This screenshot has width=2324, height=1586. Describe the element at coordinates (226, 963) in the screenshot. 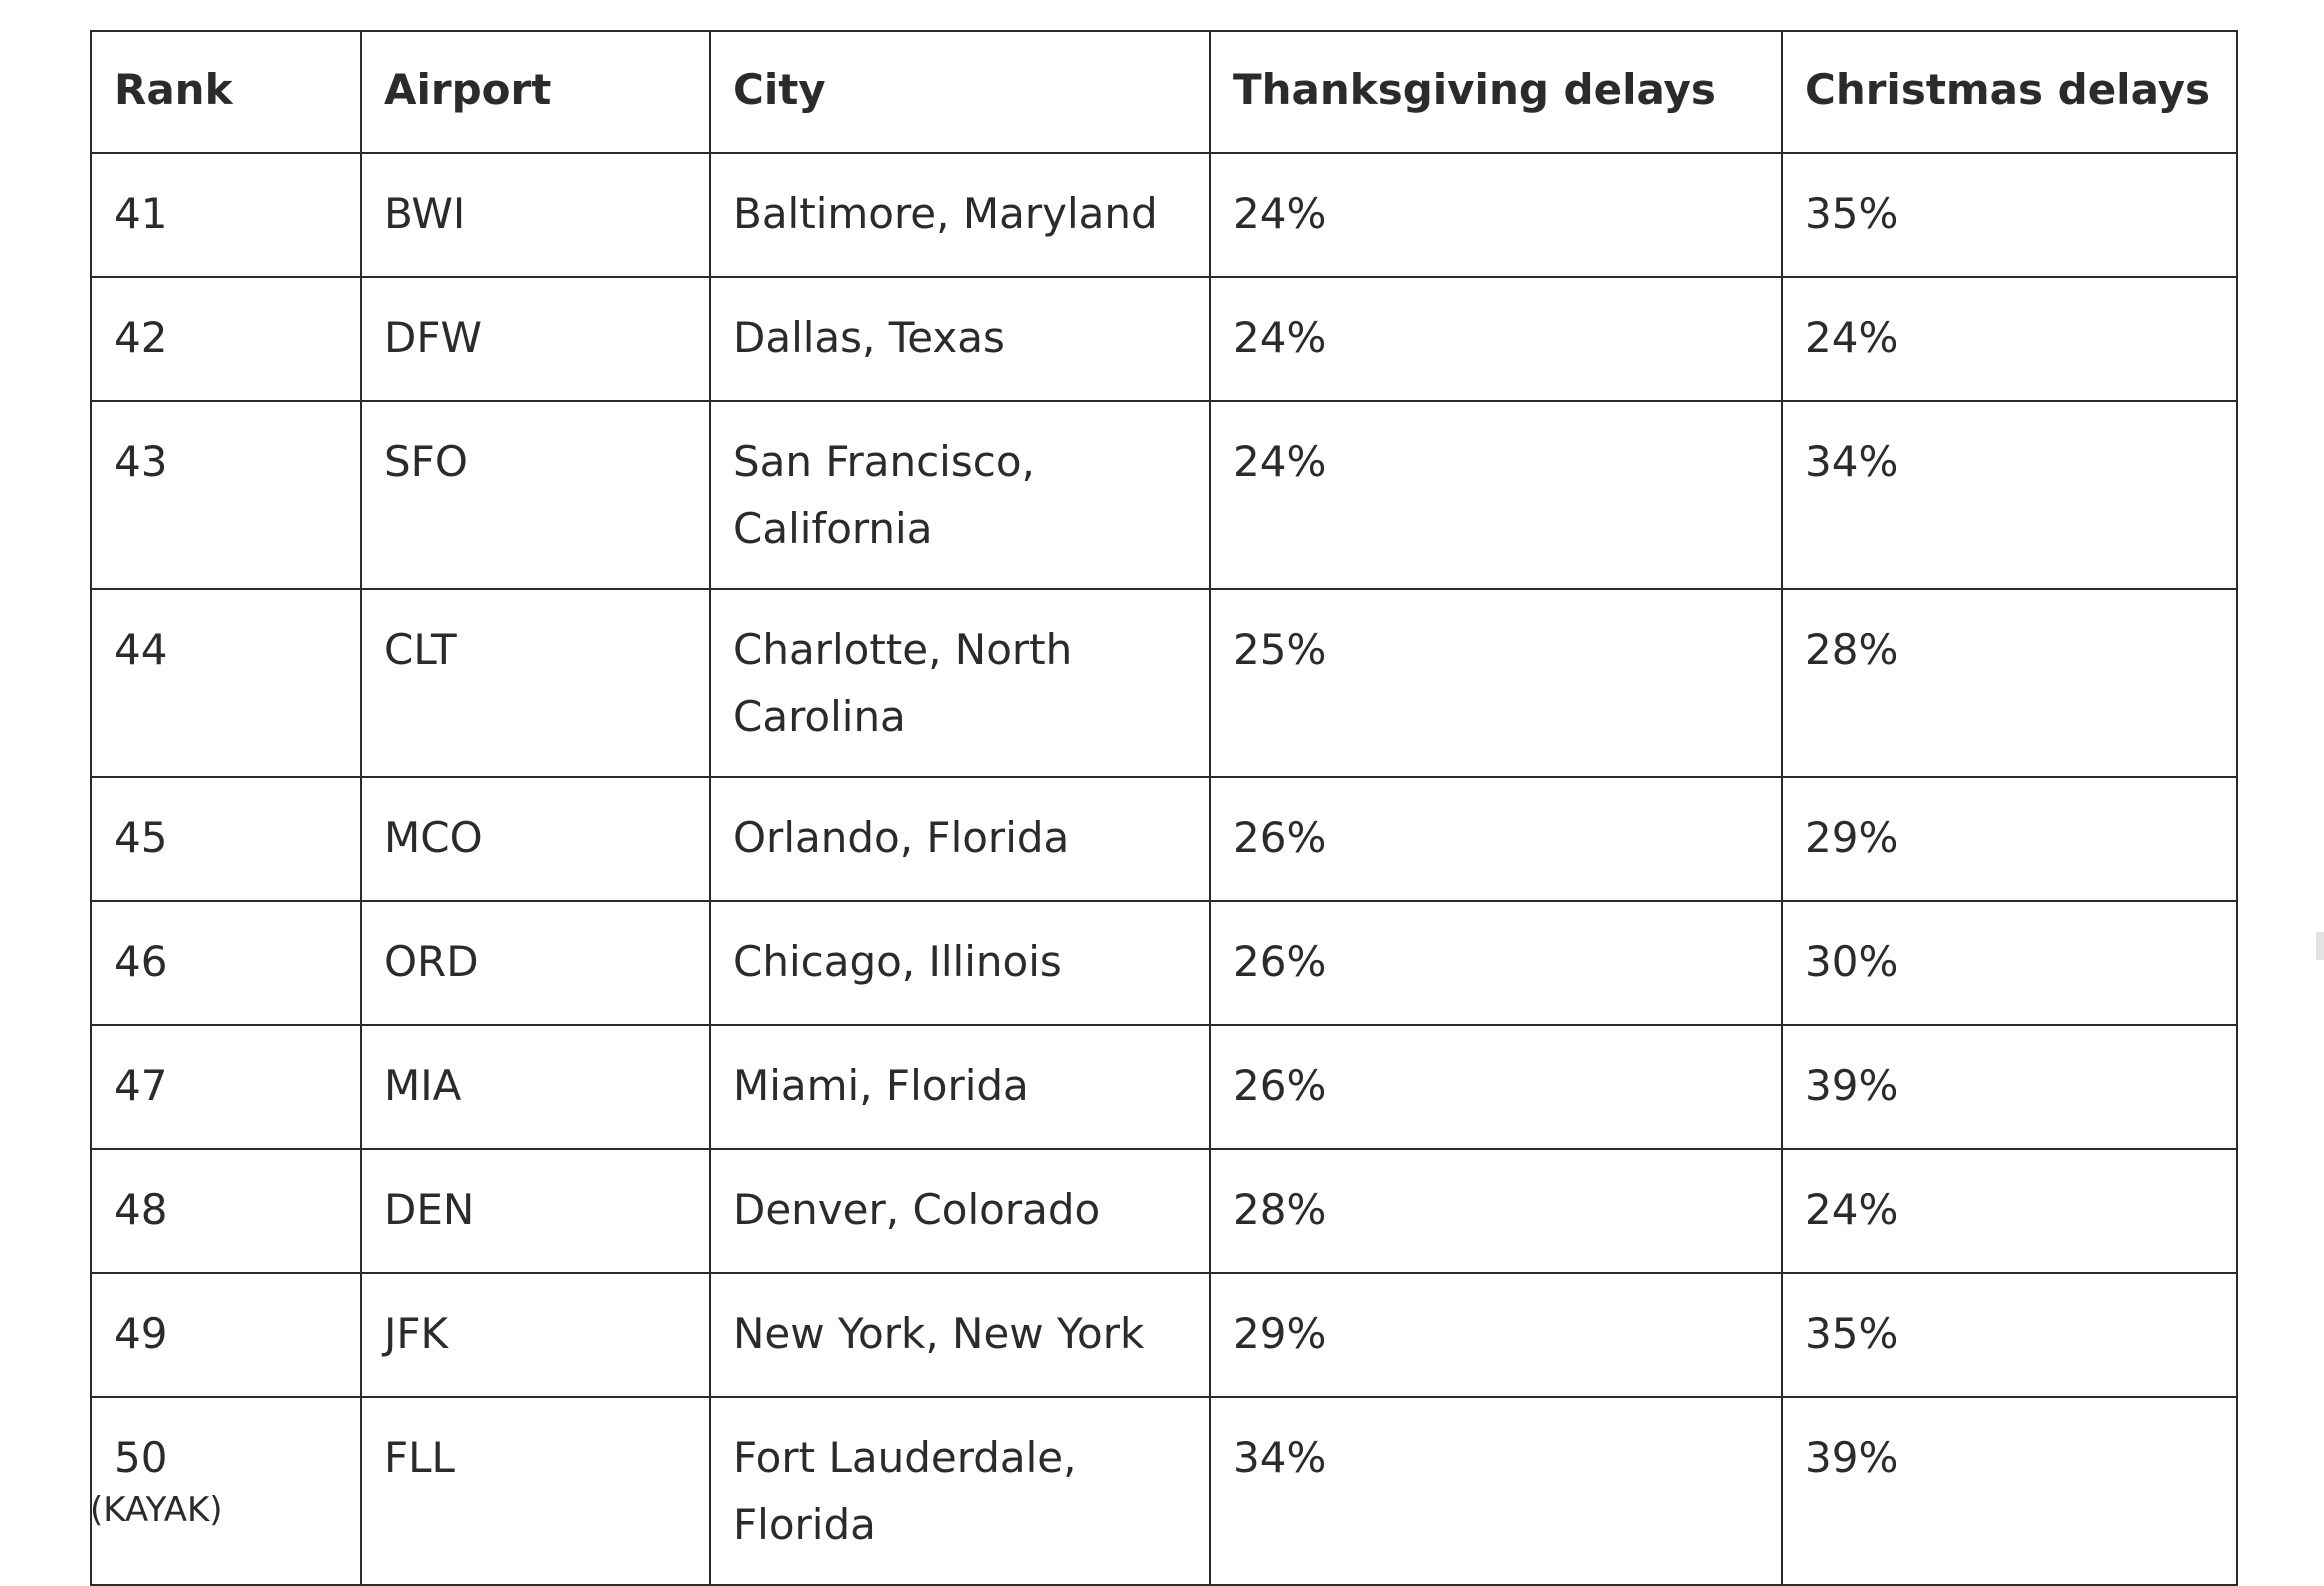

I see `cell-rank: 46` at that location.